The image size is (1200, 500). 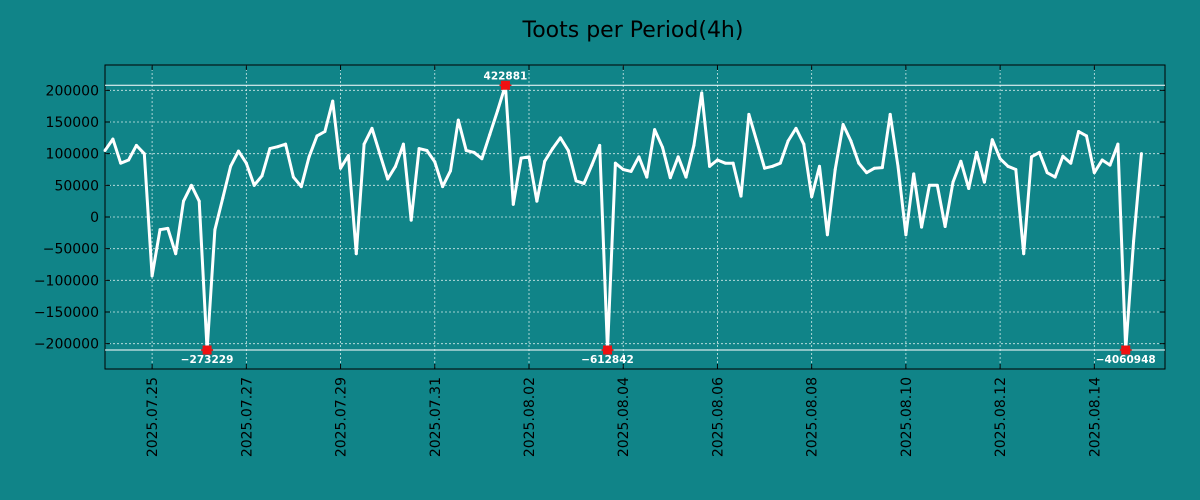 I want to click on xtick-label: 2025.08.14, so click(x=1095, y=417).